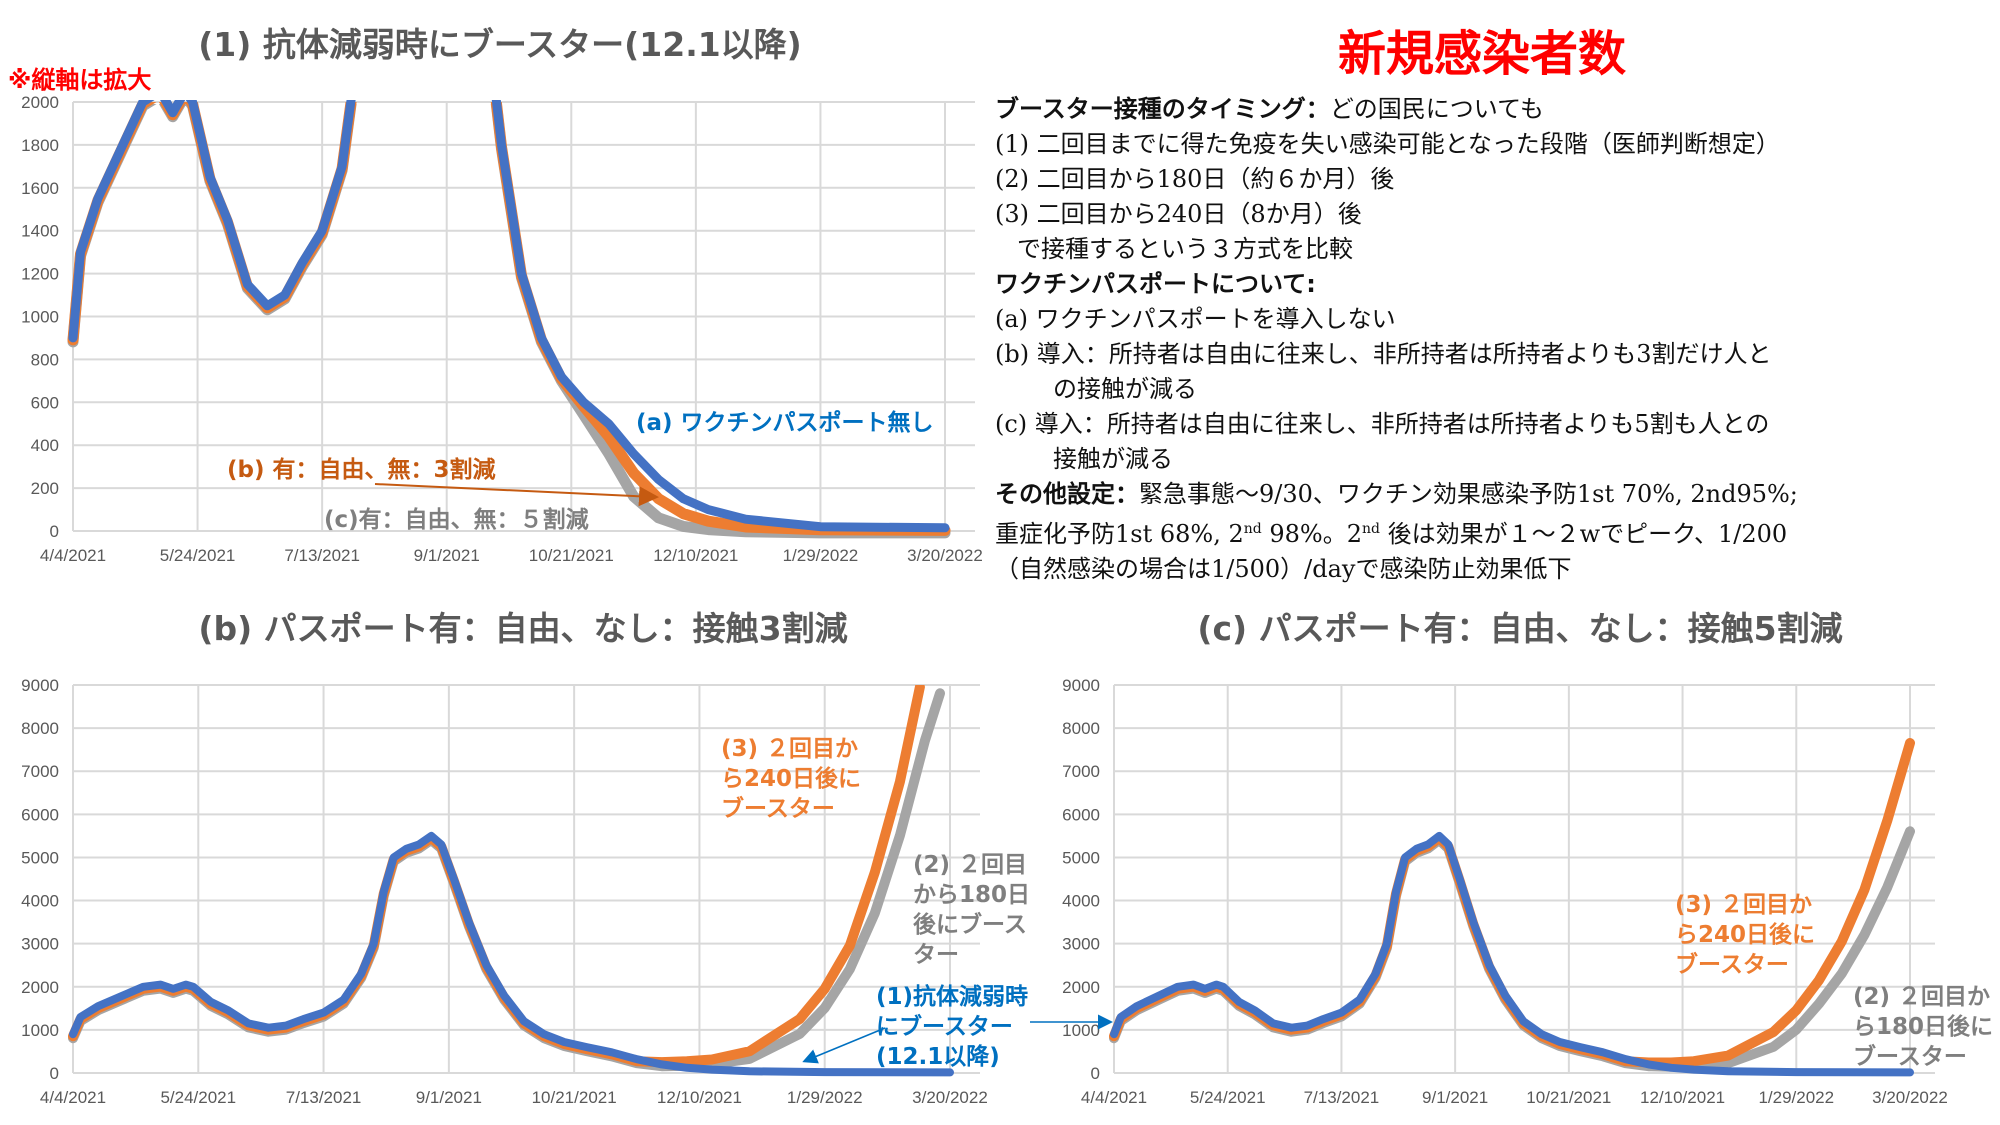  I want to click on annotation-line: (1)抗体減弱時, so click(952, 996).